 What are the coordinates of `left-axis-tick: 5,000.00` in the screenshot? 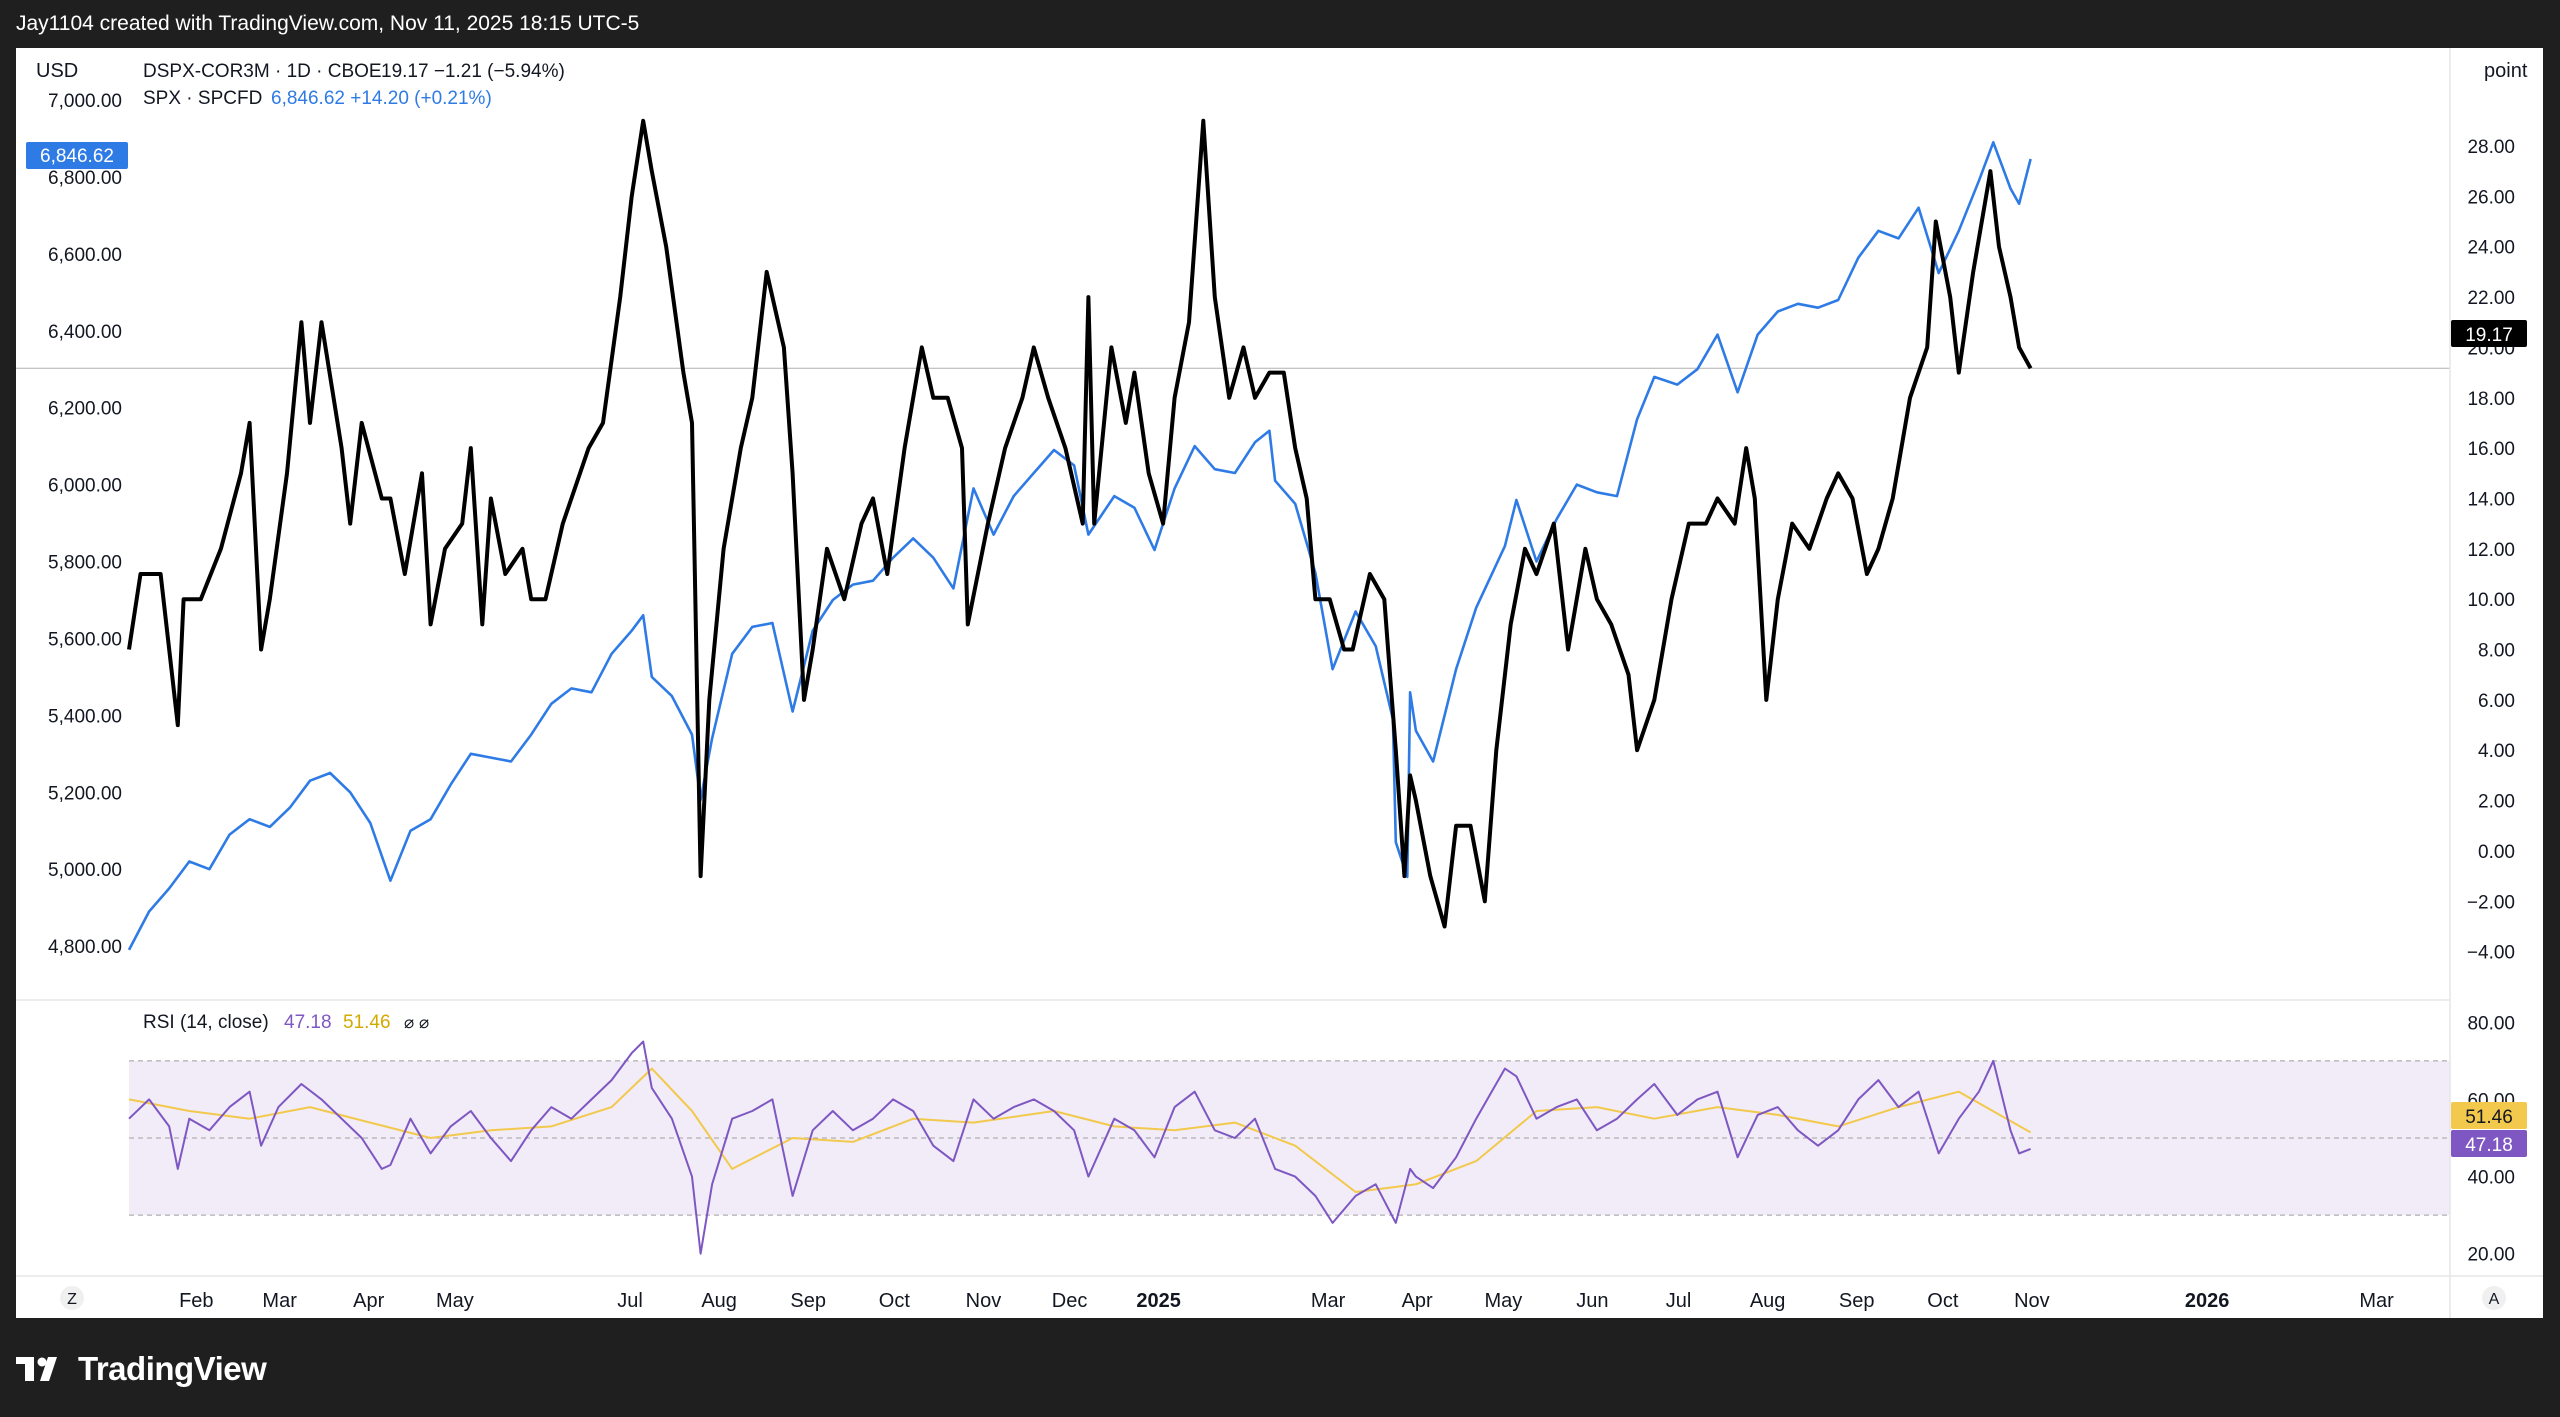 It's located at (85, 870).